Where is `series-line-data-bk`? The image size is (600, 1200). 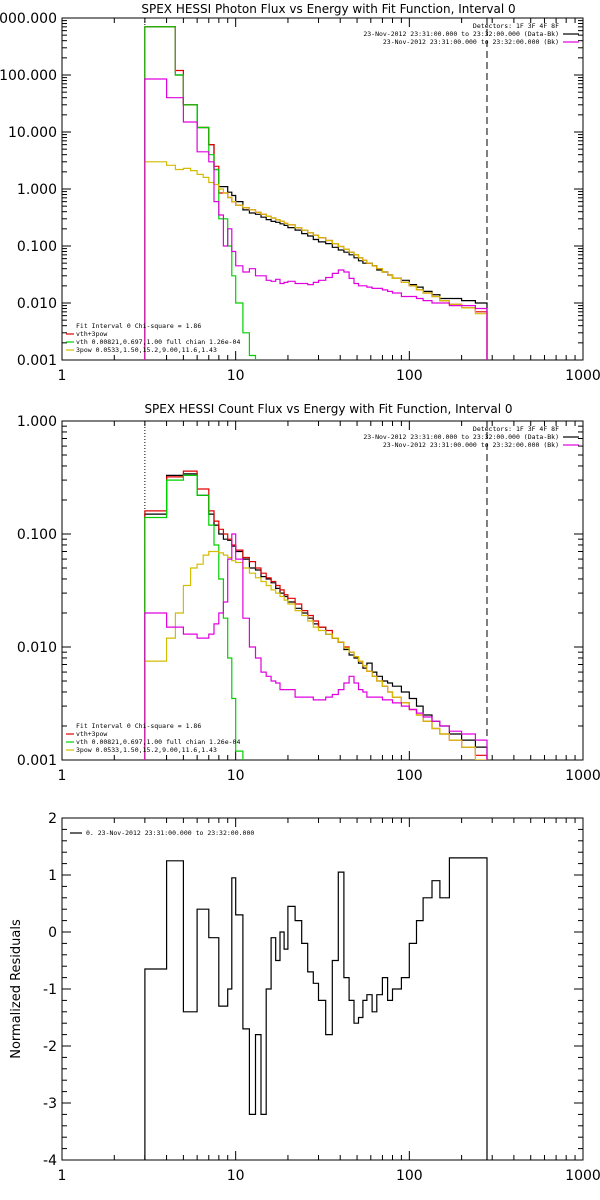 series-line-data-bk is located at coordinates (316, 616).